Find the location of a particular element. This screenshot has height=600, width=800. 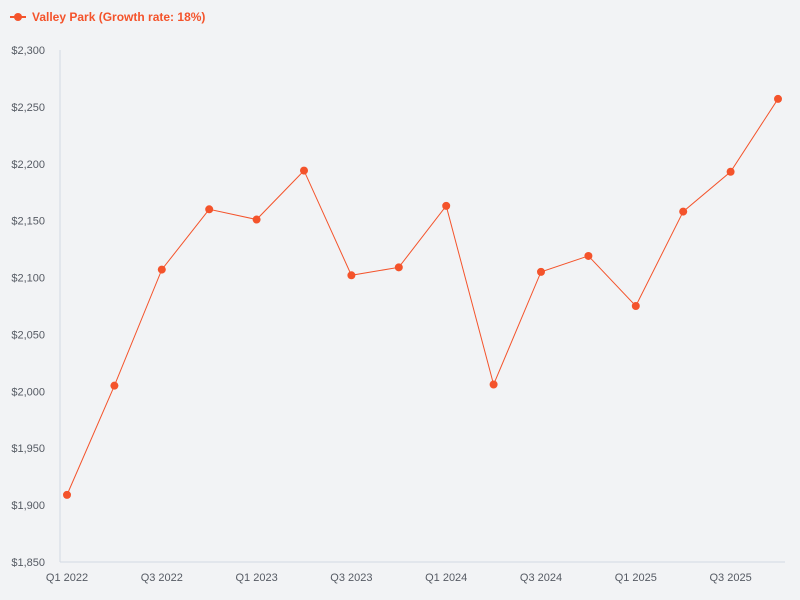

y-tick-label: $2,250 is located at coordinates (28, 108).